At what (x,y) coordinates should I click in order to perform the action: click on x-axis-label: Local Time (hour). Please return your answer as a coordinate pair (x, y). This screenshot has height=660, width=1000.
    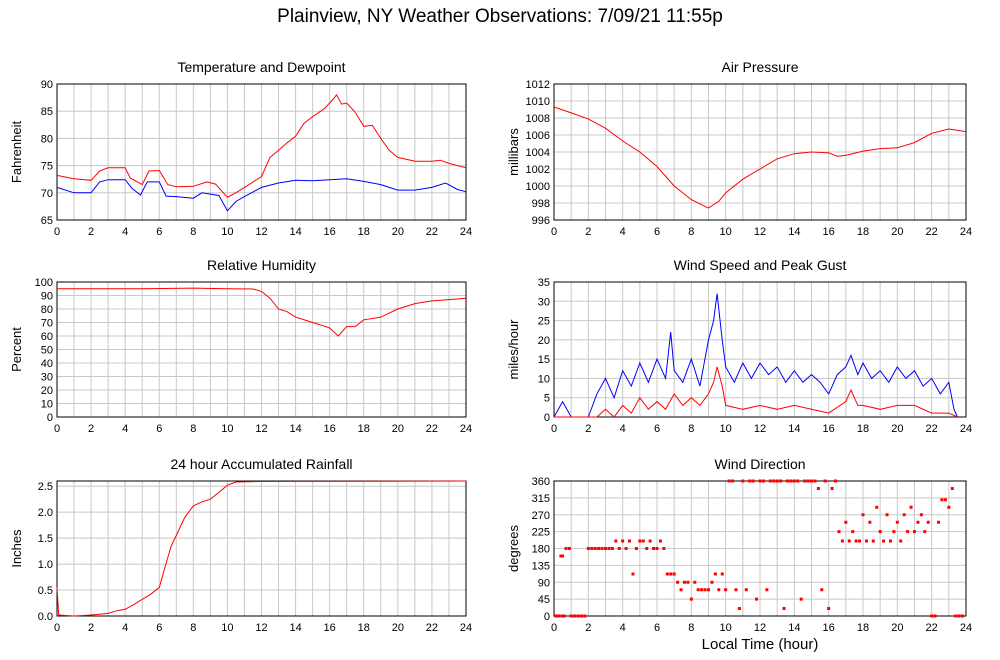
    Looking at the image, I should click on (760, 644).